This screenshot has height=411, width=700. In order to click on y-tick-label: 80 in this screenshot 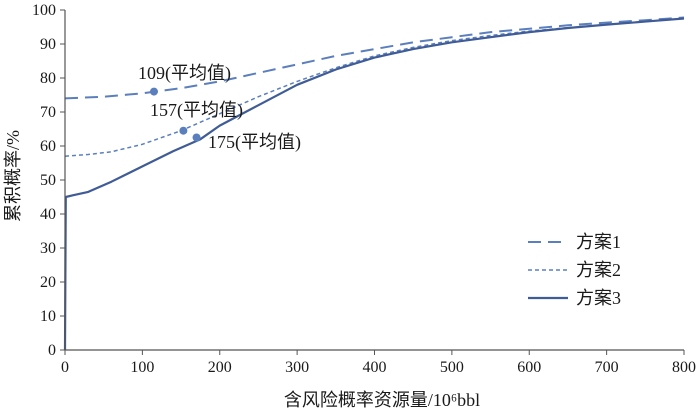, I will do `click(48, 78)`.